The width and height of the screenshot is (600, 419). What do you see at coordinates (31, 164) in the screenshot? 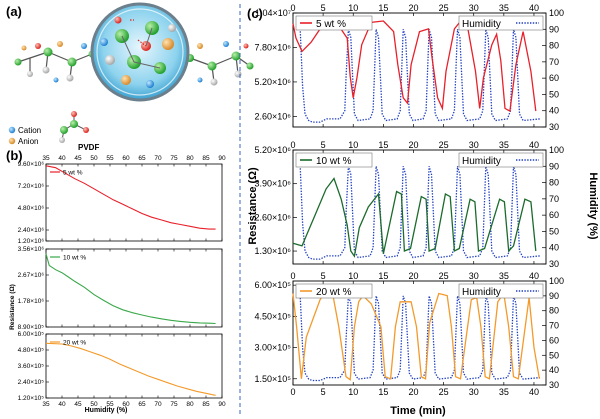
I see `panel-b-ytick-label: 9.60×10⁶` at bounding box center [31, 164].